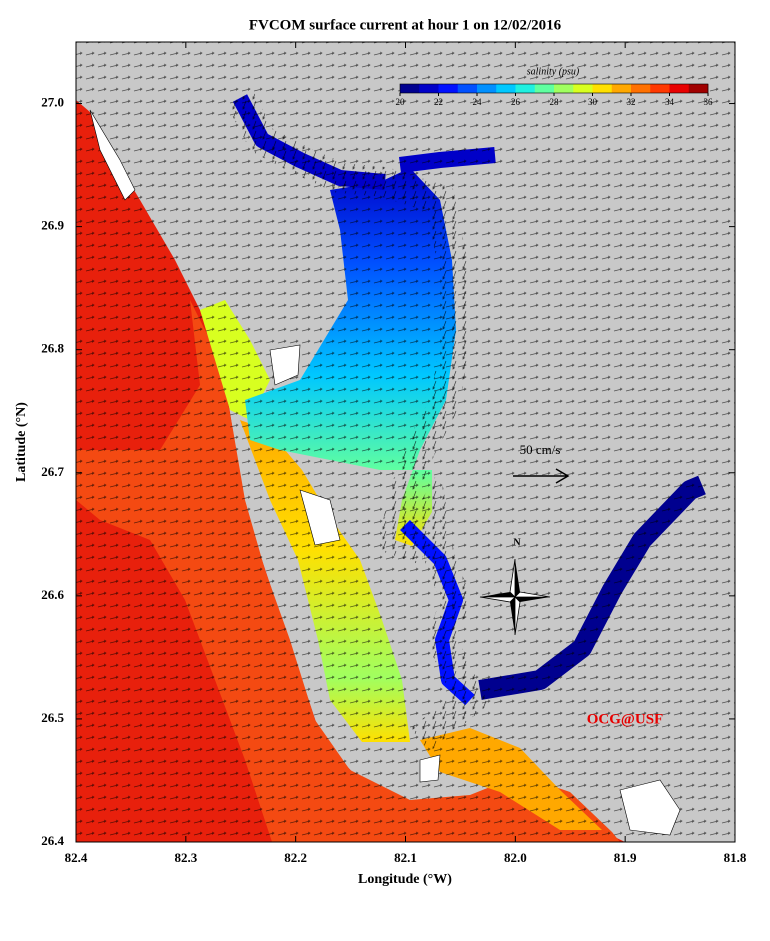 This screenshot has width=770, height=941. What do you see at coordinates (185, 857) in the screenshot?
I see `x-tick-label: 82.3` at bounding box center [185, 857].